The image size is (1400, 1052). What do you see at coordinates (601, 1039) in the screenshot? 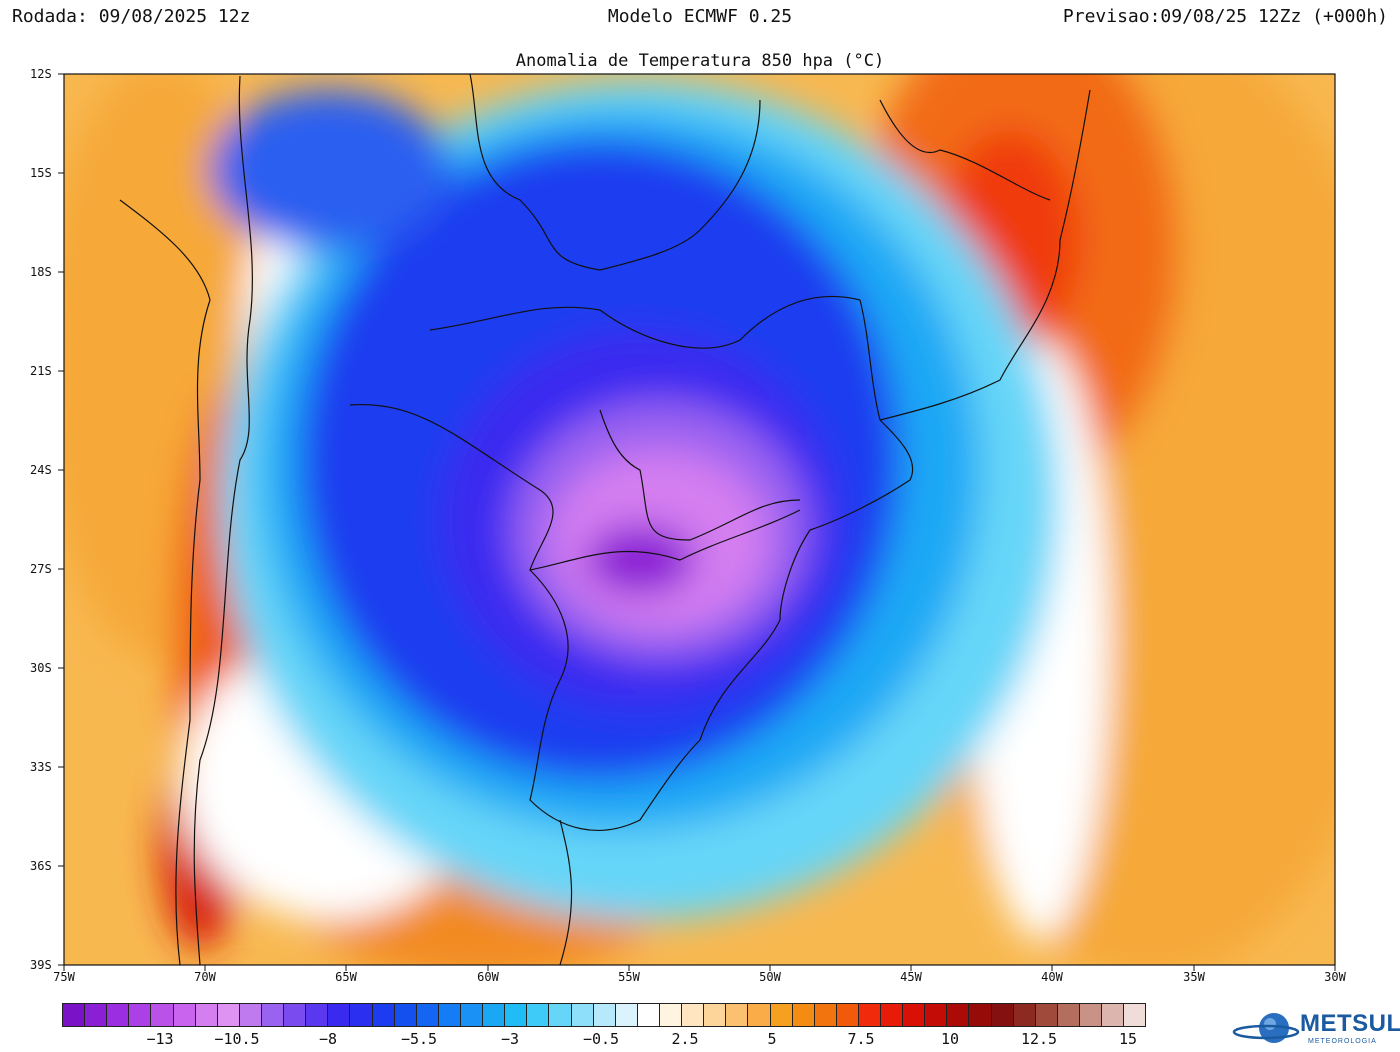
I see `color-scale-label: −0.5` at bounding box center [601, 1039].